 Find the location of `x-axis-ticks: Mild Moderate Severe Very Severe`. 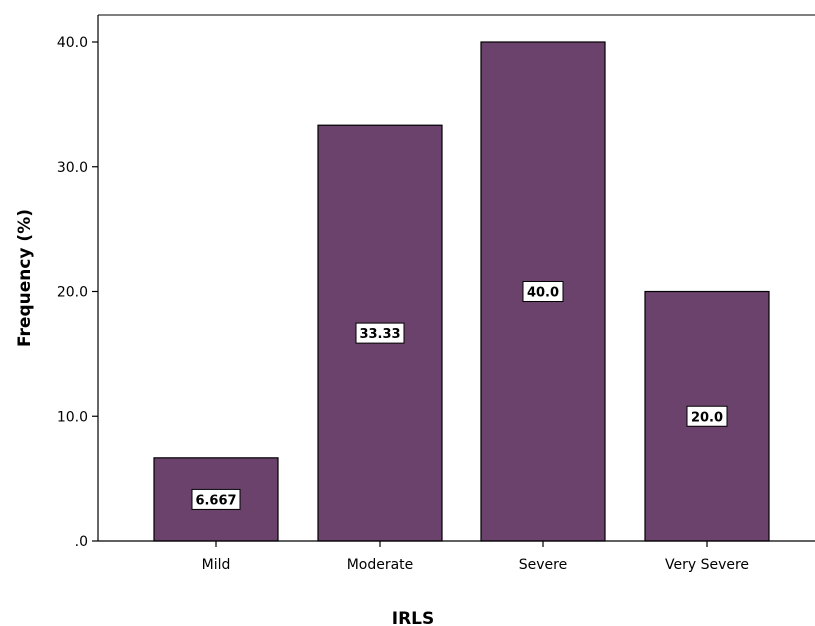

x-axis-ticks: Mild Moderate Severe Very Severe is located at coordinates (475, 557).